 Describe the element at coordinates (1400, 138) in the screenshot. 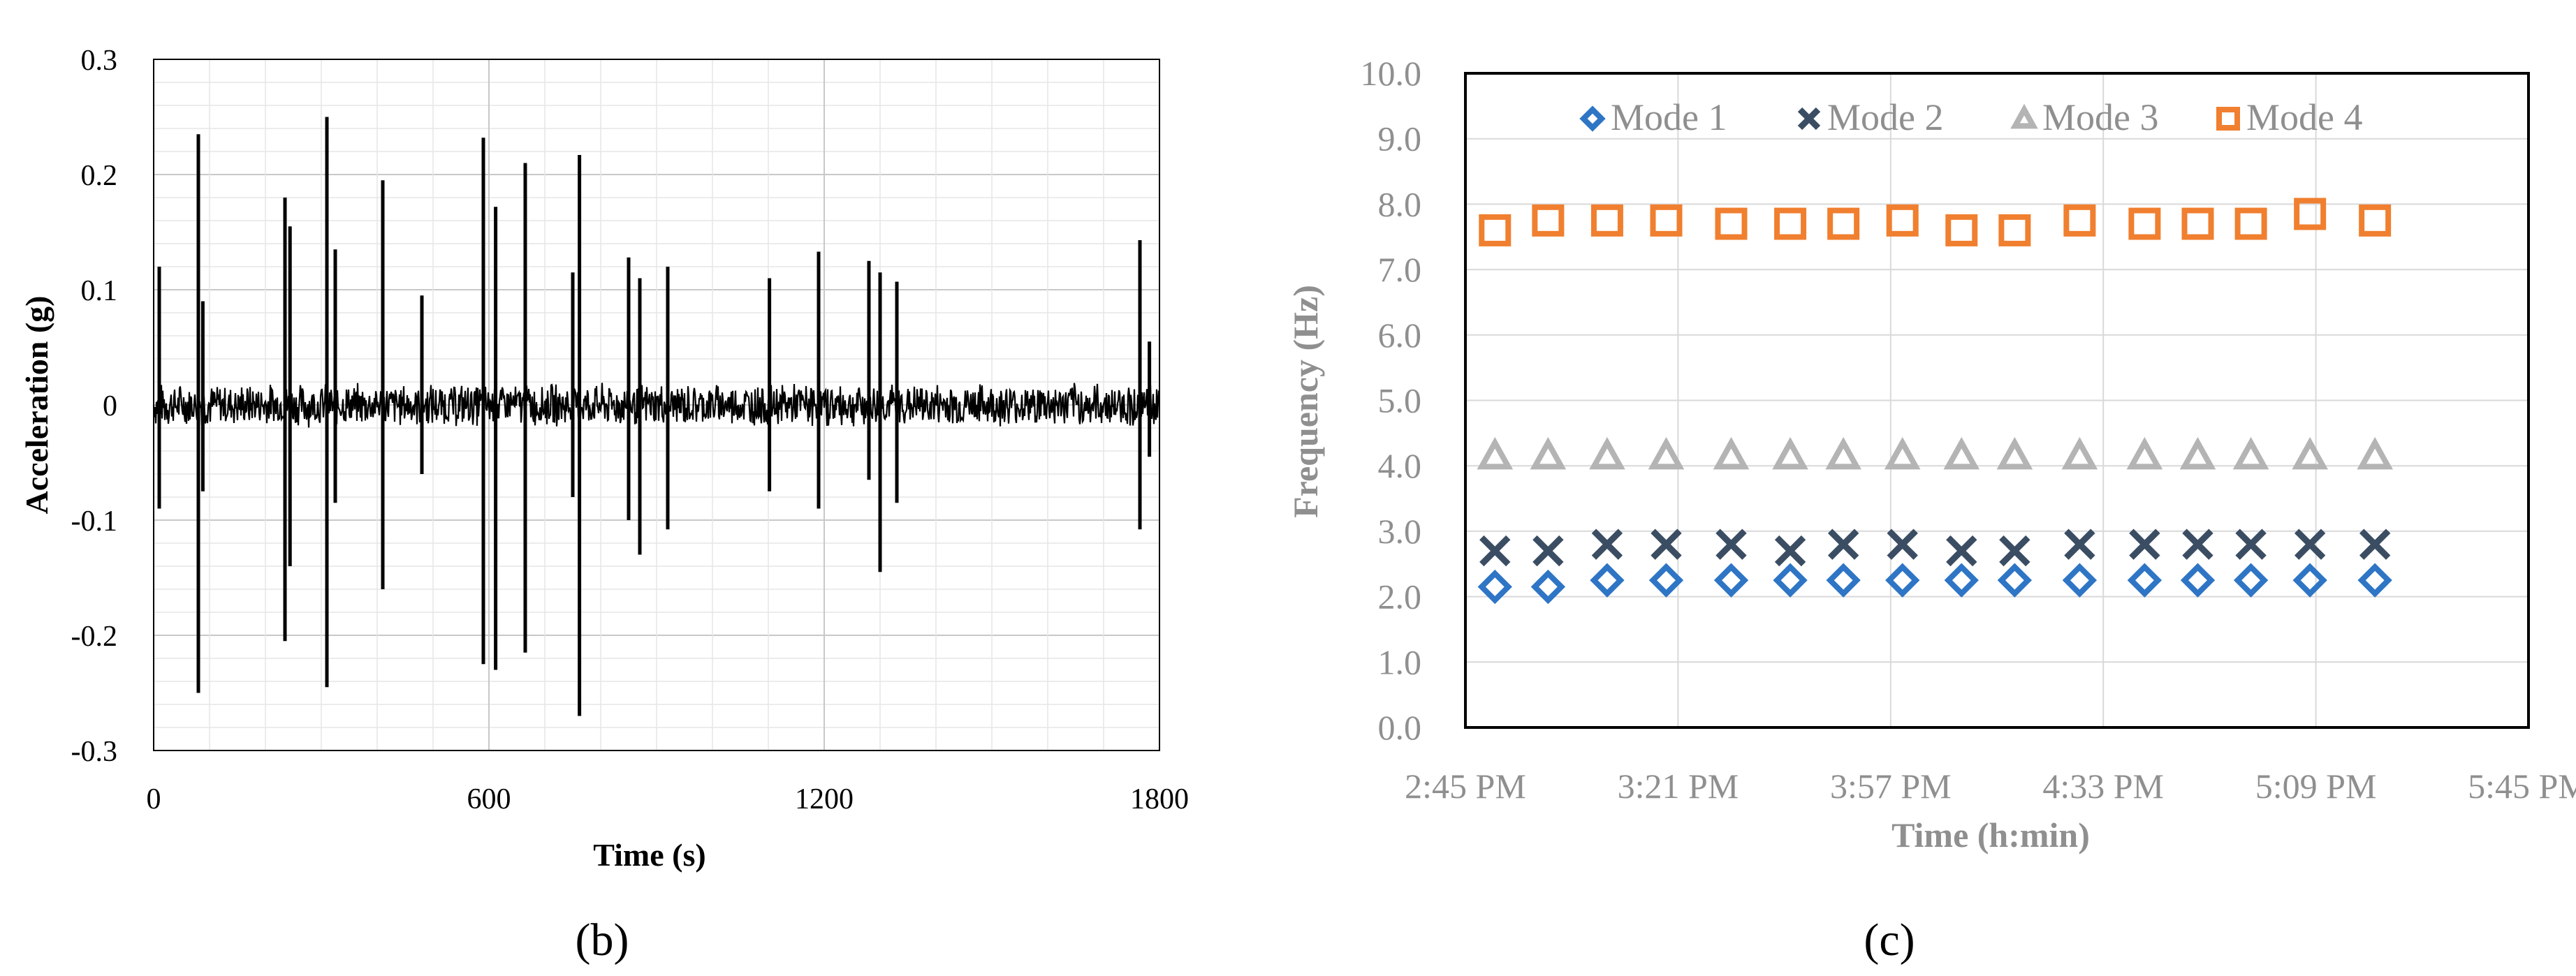

I see `frequency-y-tick-label: 9.0` at that location.